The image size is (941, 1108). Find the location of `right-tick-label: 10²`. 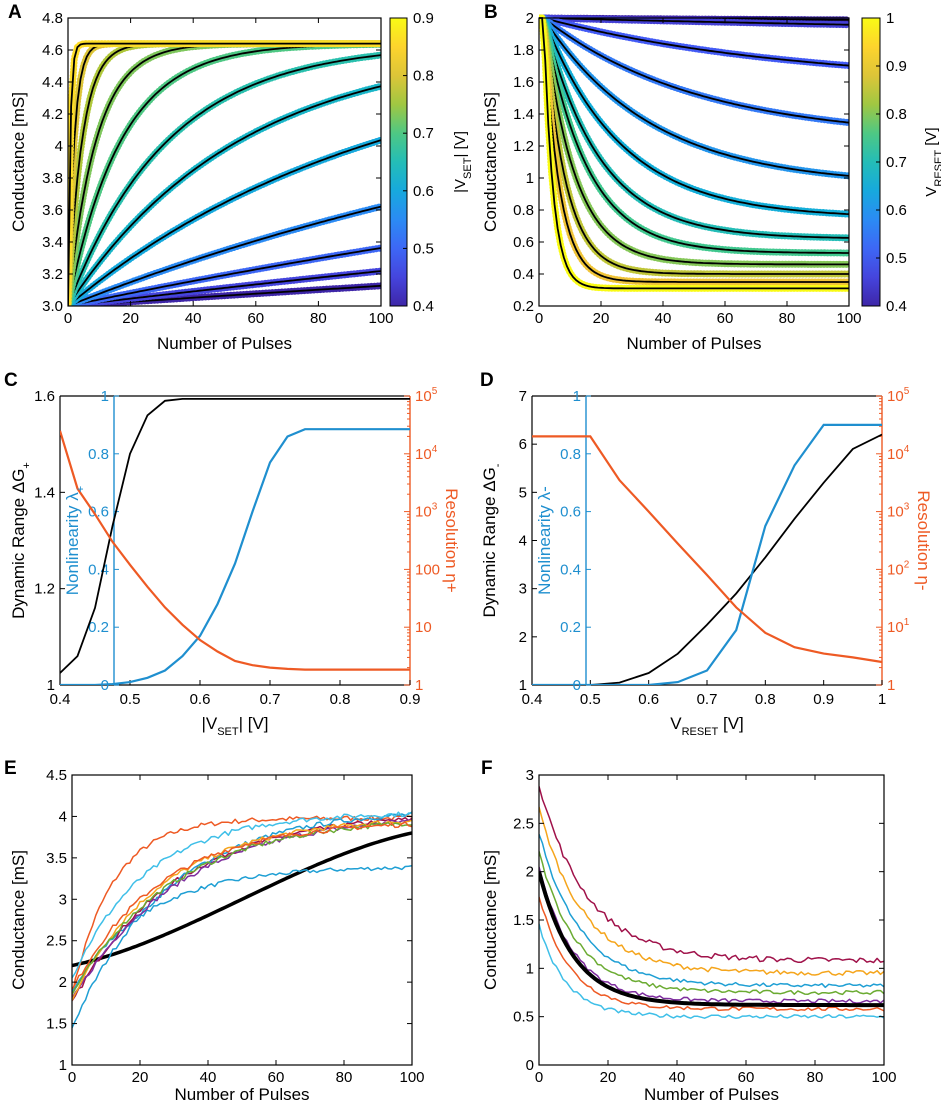

right-tick-label: 10² is located at coordinates (898, 568).